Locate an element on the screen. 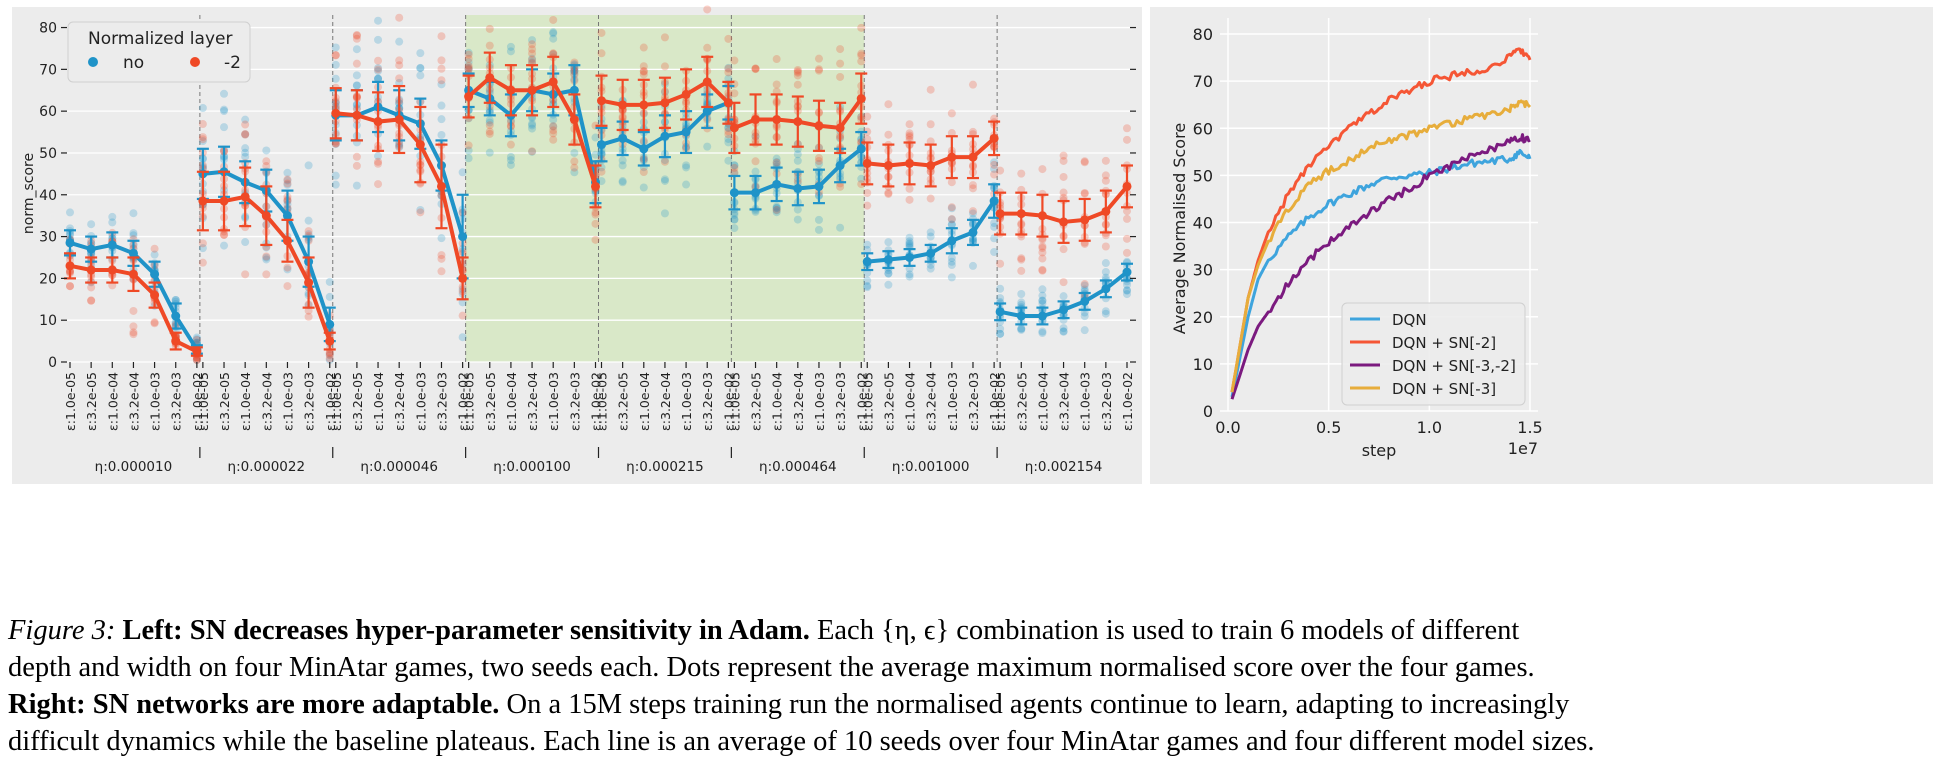 This screenshot has height=770, width=1938. y-tick-label: 70 is located at coordinates (48, 70).